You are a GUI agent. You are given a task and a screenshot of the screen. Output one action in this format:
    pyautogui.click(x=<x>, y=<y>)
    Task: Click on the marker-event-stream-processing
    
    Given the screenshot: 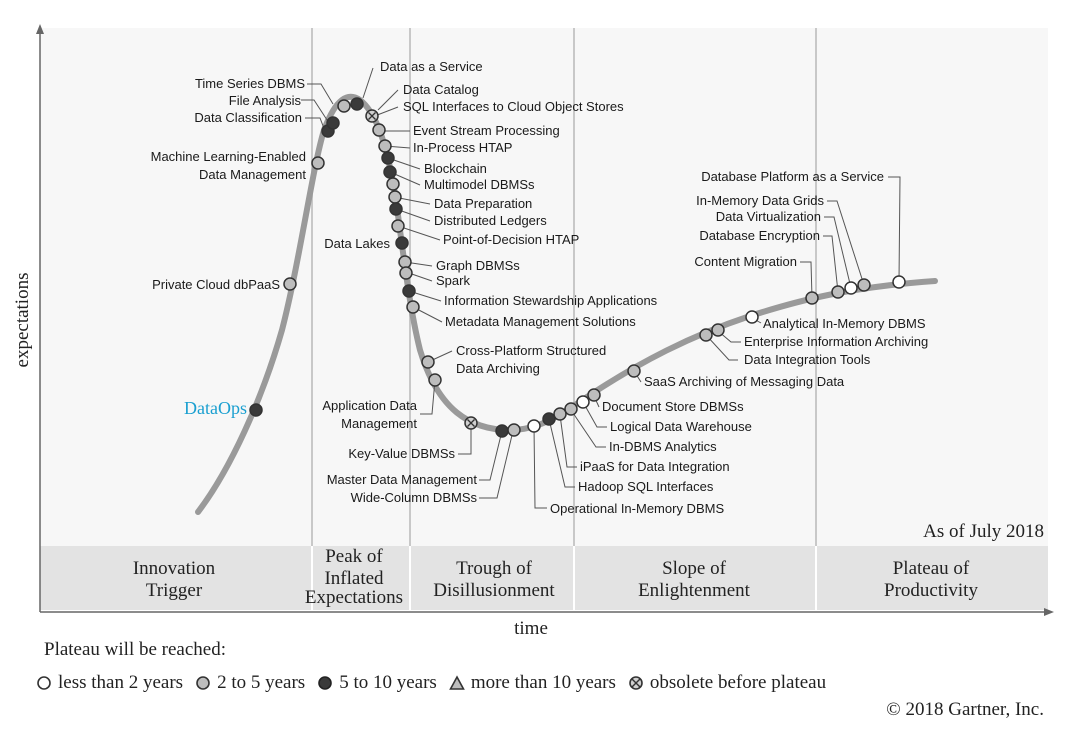 What is the action you would take?
    pyautogui.click(x=385, y=146)
    